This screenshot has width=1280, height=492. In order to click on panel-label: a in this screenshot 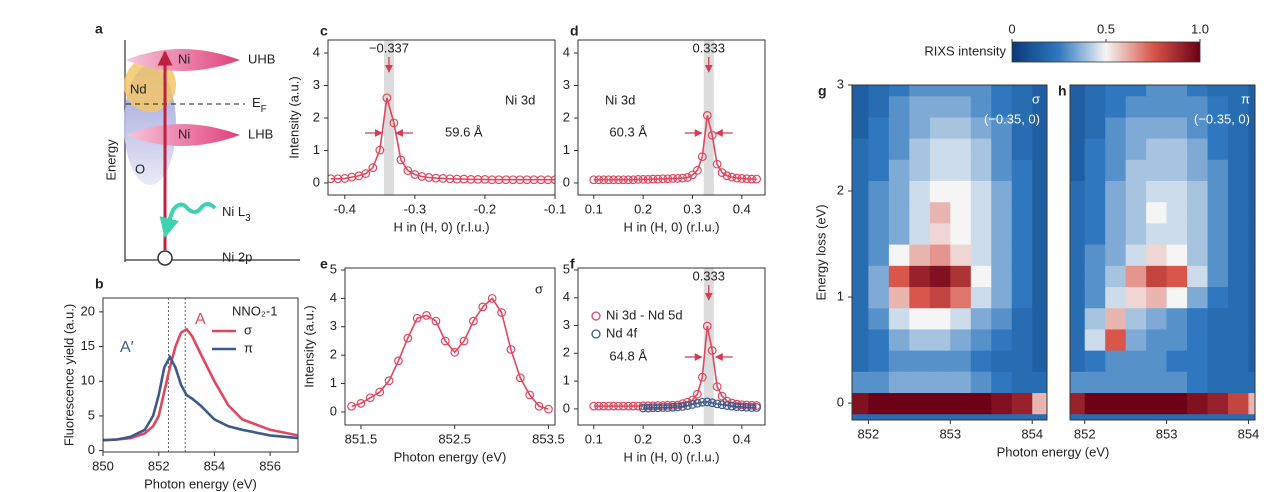, I will do `click(99, 29)`.